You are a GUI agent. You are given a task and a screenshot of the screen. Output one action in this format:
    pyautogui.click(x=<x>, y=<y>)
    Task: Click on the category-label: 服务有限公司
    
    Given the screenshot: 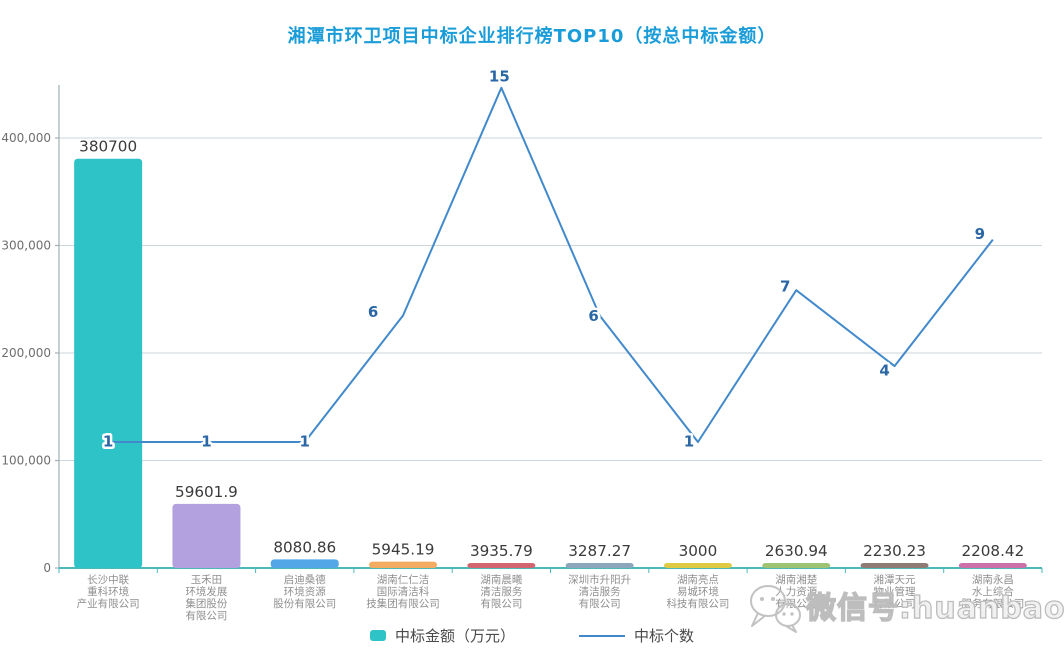 What is the action you would take?
    pyautogui.click(x=992, y=603)
    